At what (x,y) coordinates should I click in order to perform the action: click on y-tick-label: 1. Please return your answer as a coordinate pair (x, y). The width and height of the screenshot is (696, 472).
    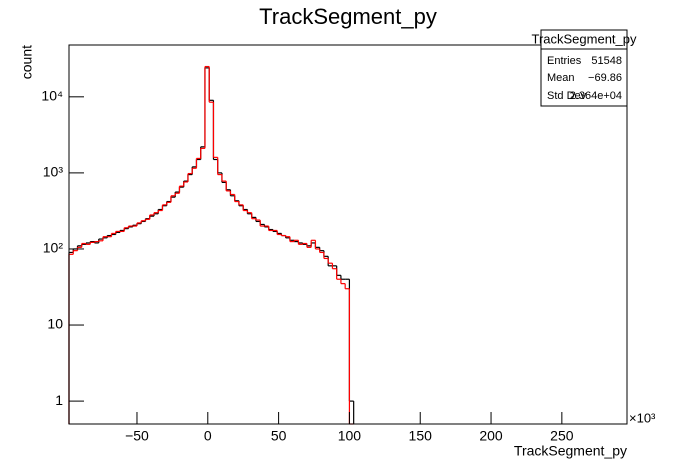
    Looking at the image, I should click on (59, 400).